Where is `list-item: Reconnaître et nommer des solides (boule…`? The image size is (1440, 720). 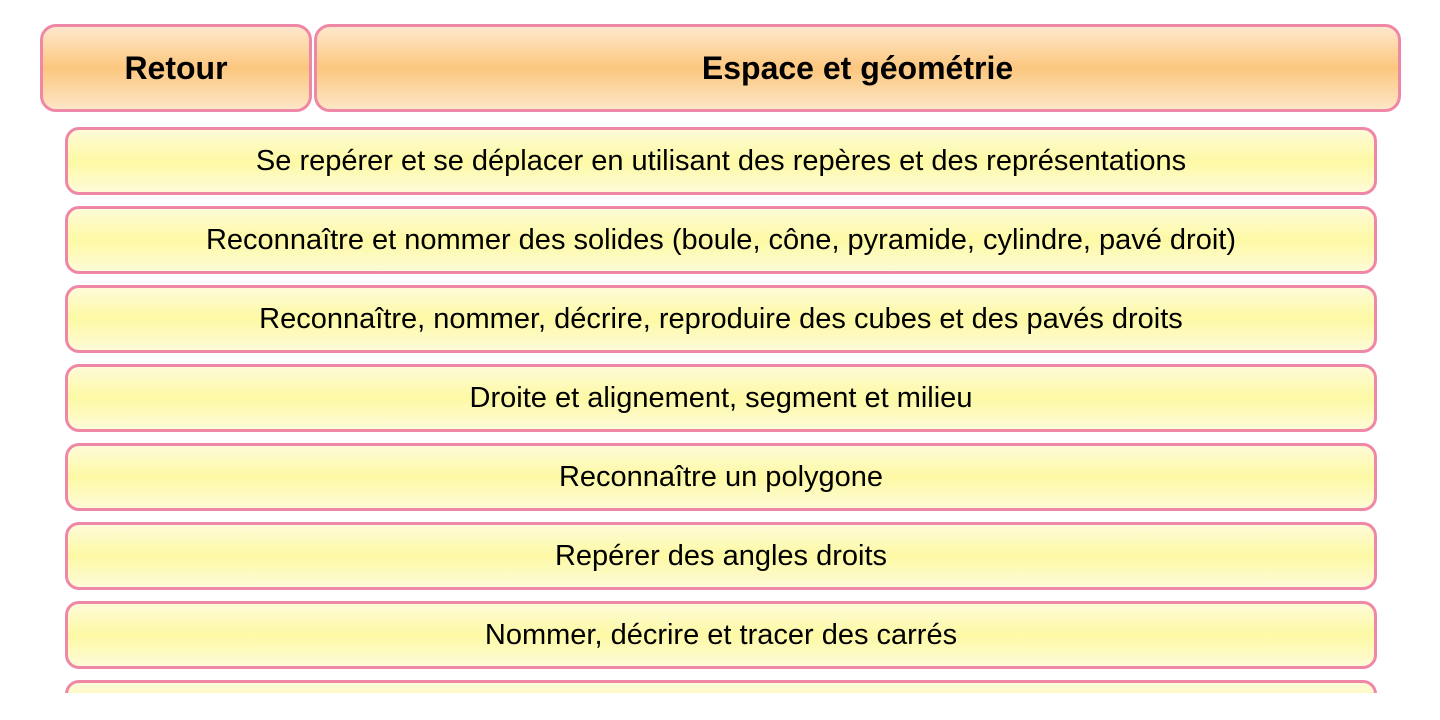 list-item: Reconnaître et nommer des solides (boule… is located at coordinates (721, 240).